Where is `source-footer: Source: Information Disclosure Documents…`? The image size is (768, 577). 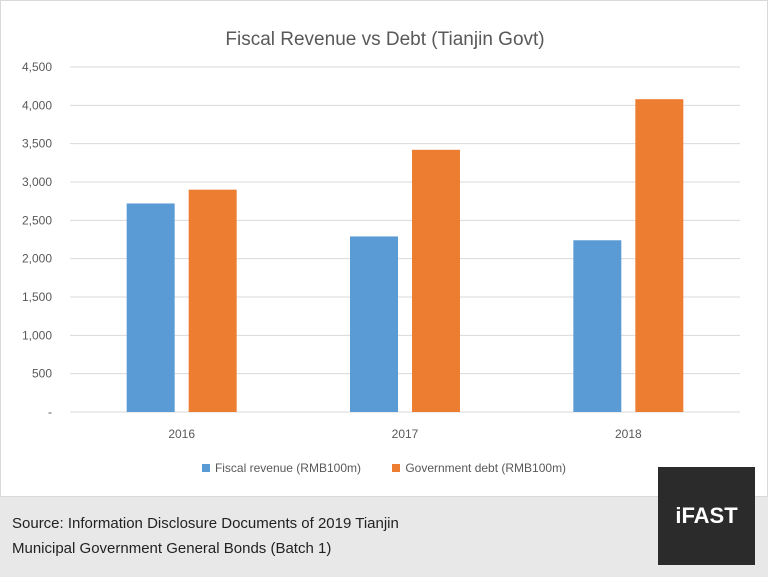
source-footer: Source: Information Disclosure Documents… is located at coordinates (384, 537).